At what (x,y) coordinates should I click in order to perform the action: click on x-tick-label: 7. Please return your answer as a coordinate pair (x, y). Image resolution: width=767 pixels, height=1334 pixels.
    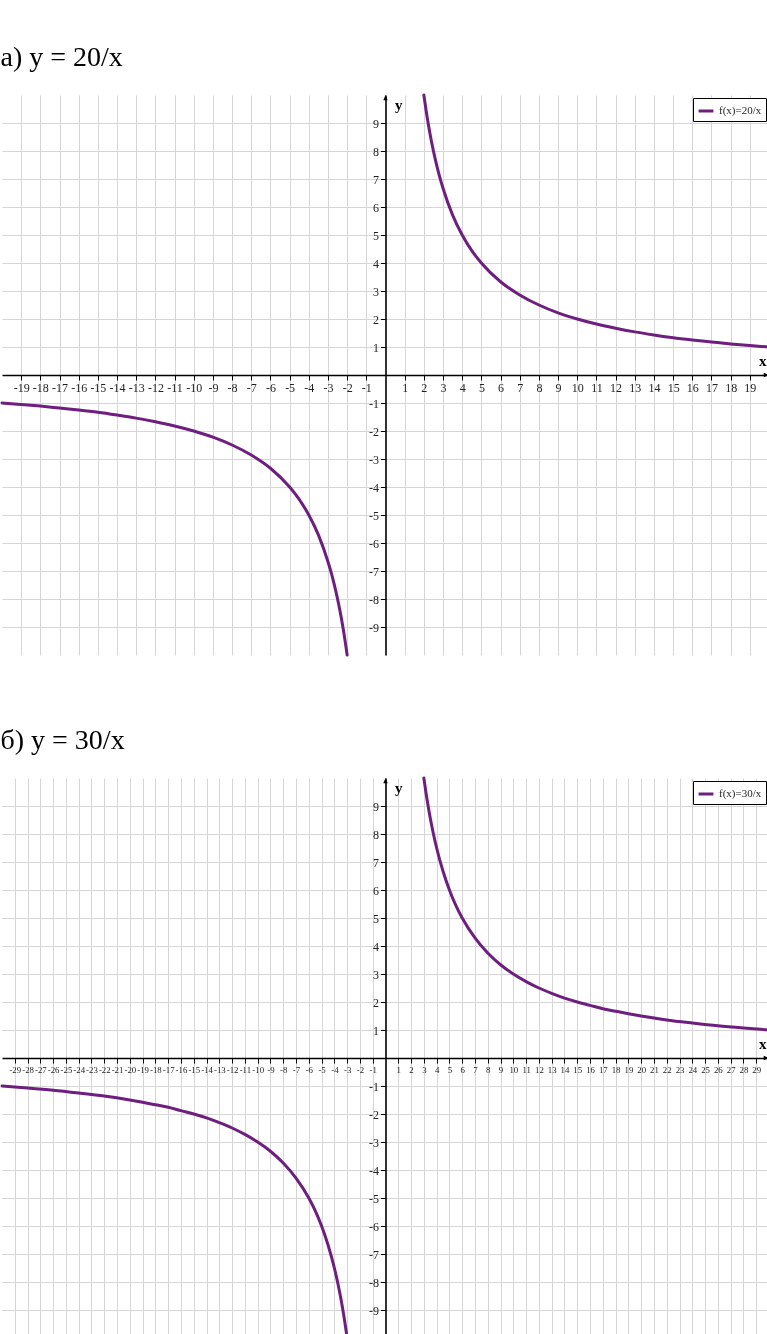
    Looking at the image, I should click on (476, 1069).